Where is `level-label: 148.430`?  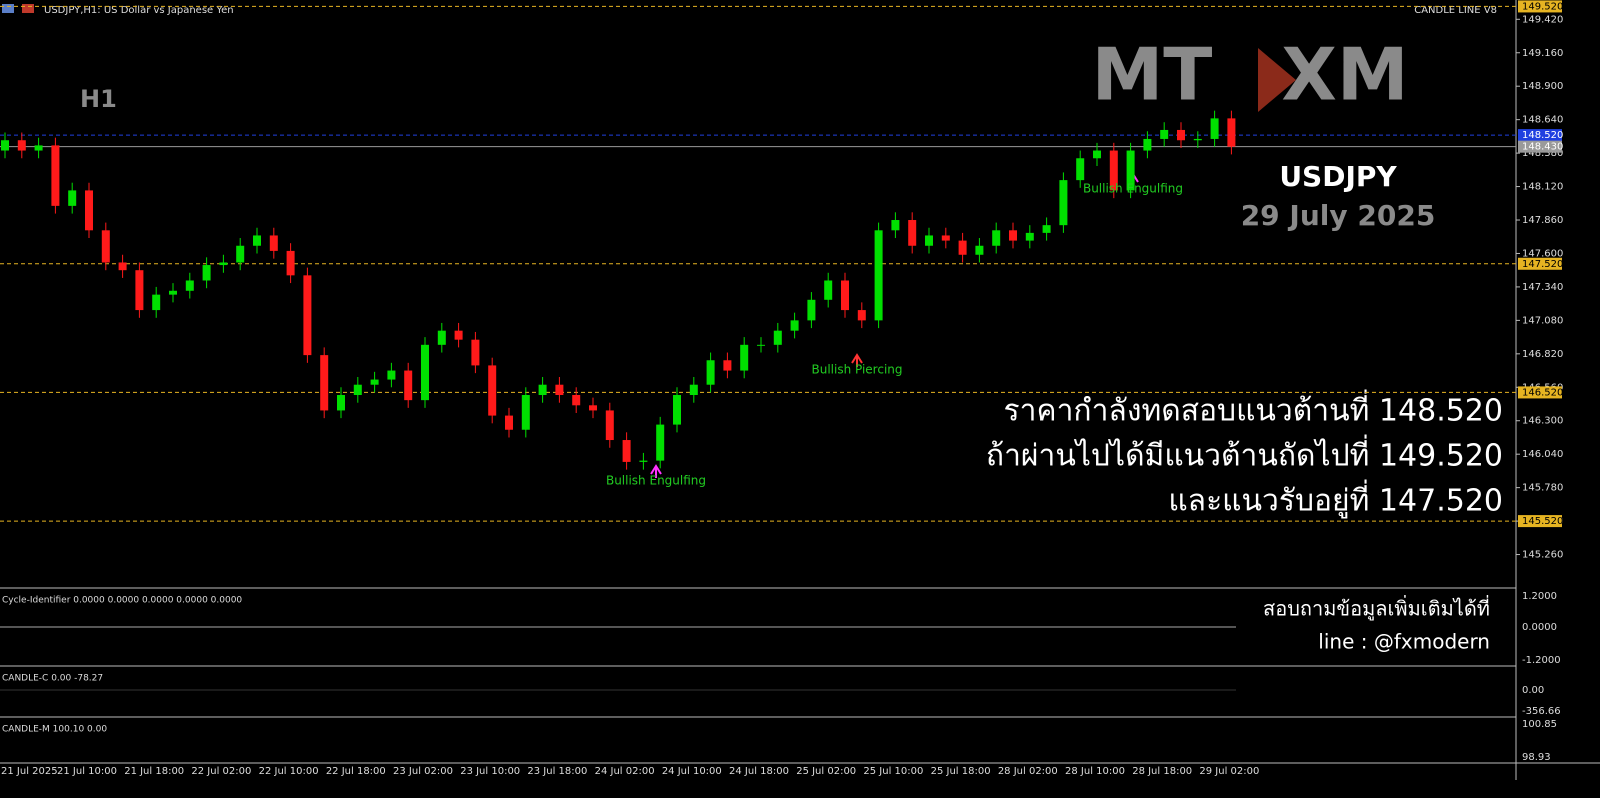
level-label: 148.430 is located at coordinates (1542, 147).